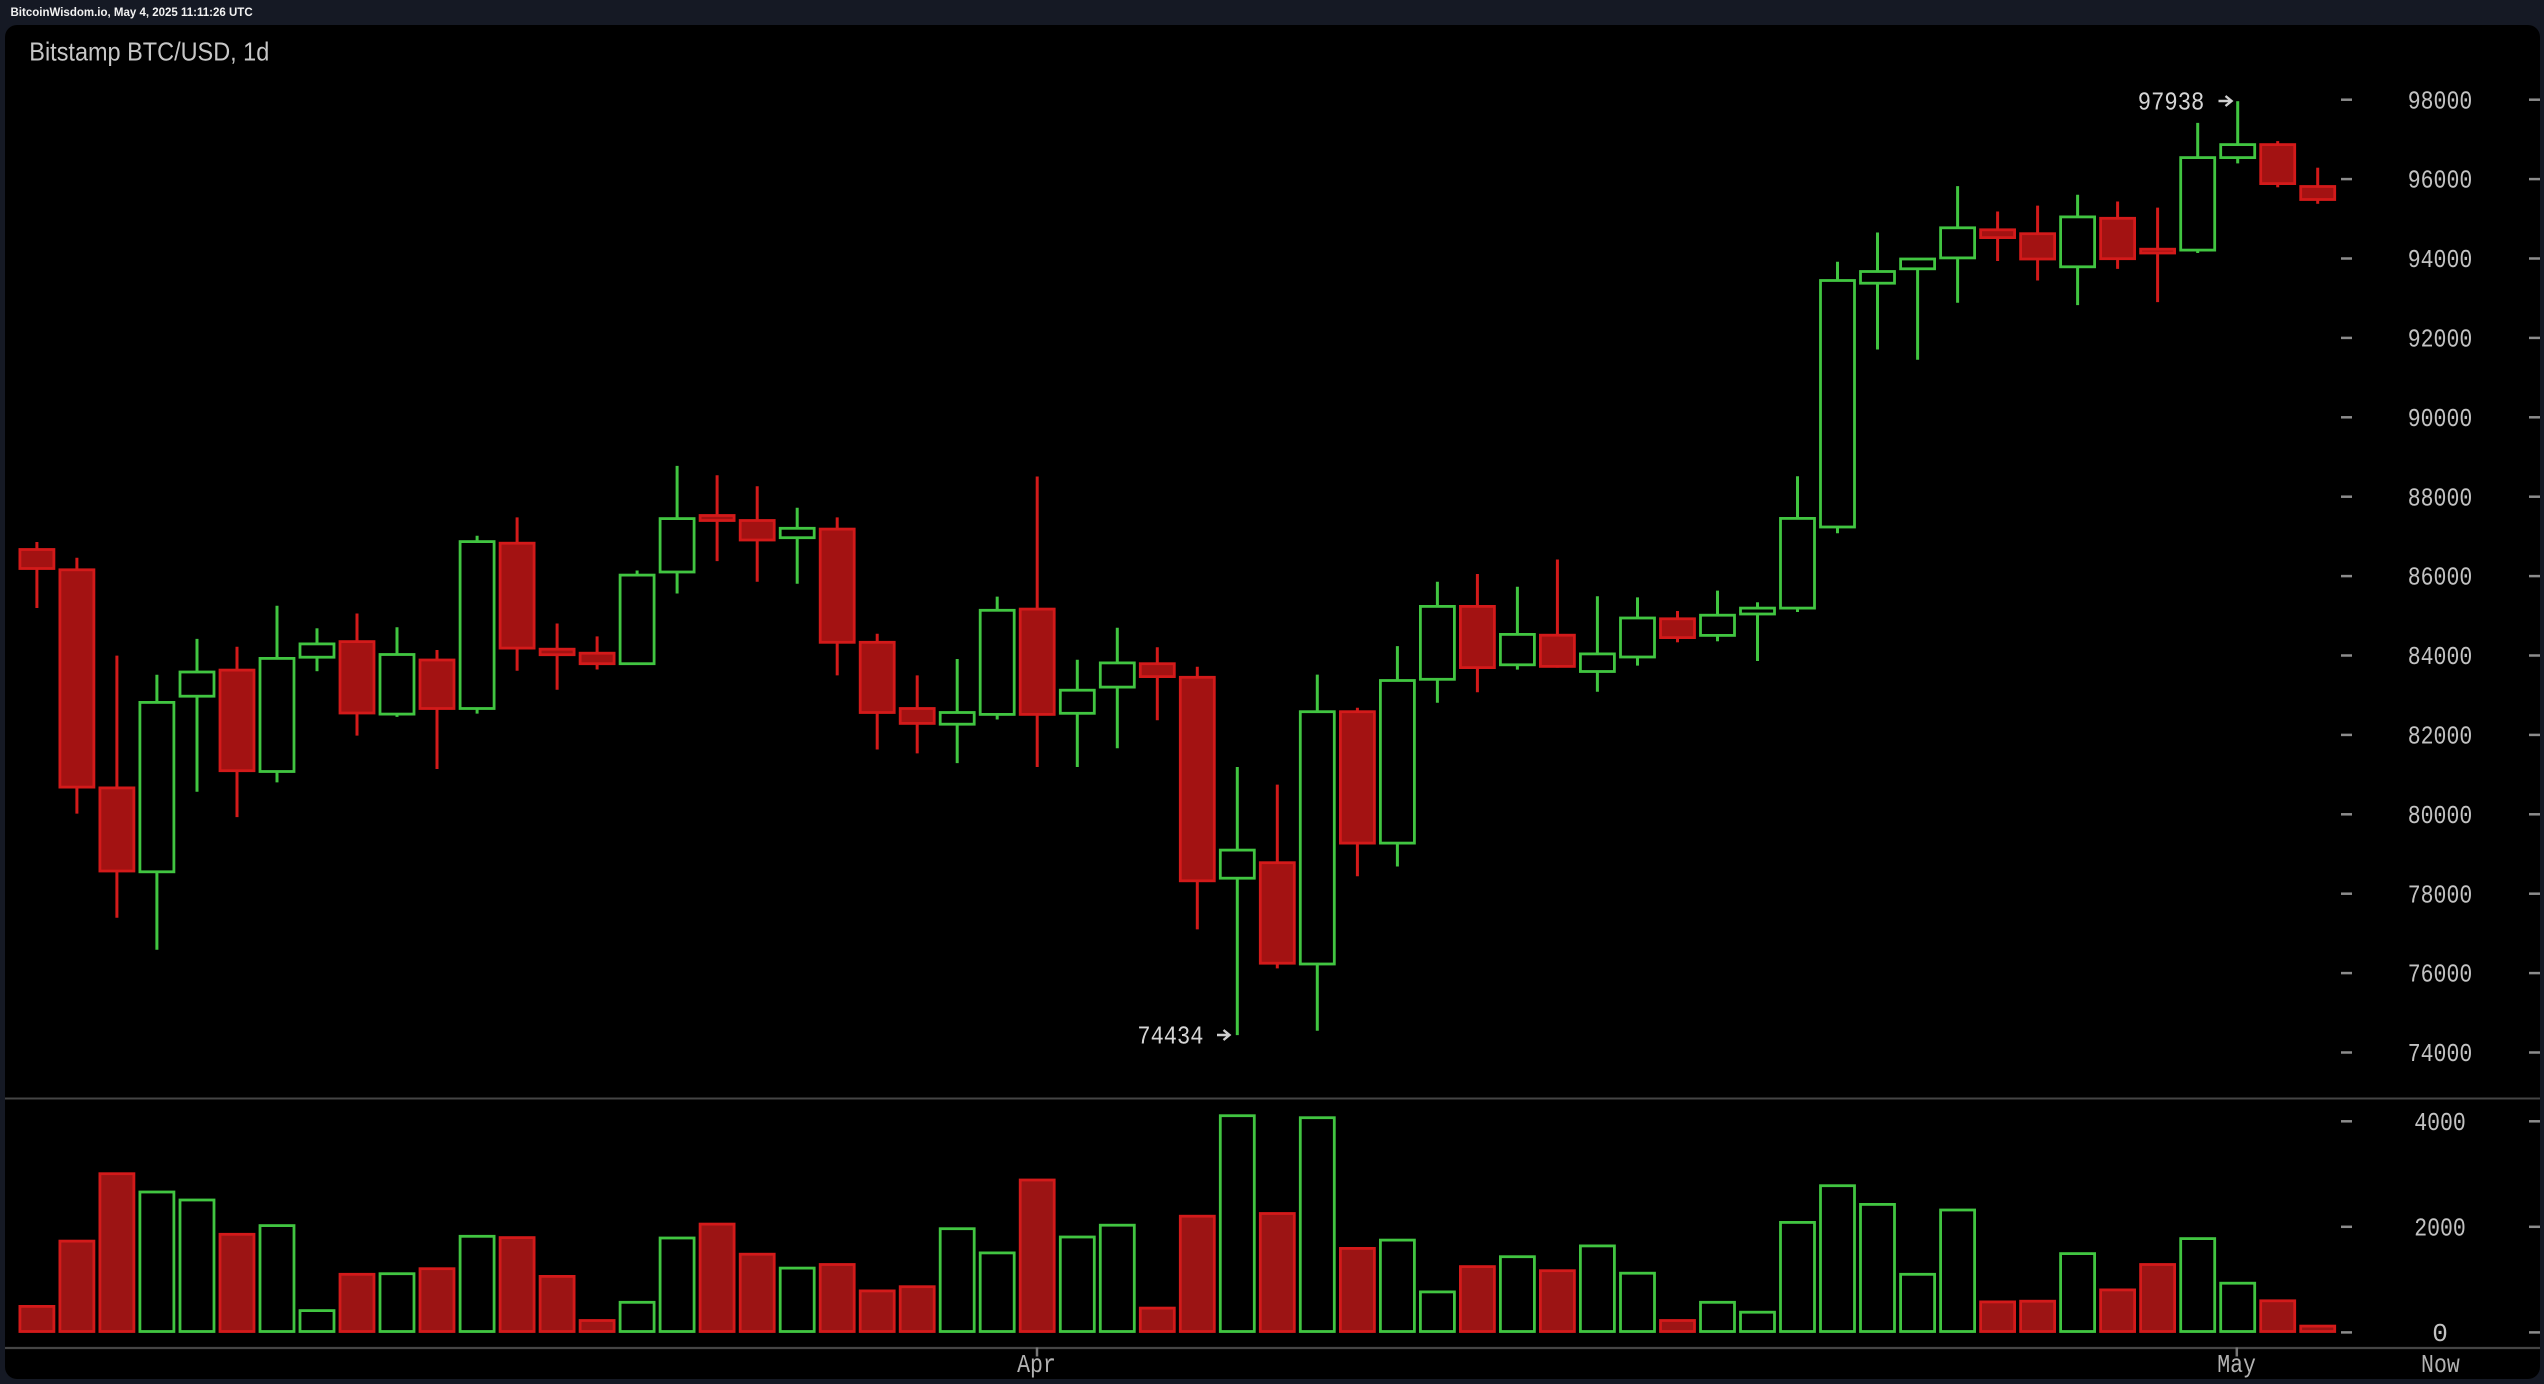 This screenshot has height=1384, width=2544. What do you see at coordinates (2440, 260) in the screenshot?
I see `svg-text: 94000` at bounding box center [2440, 260].